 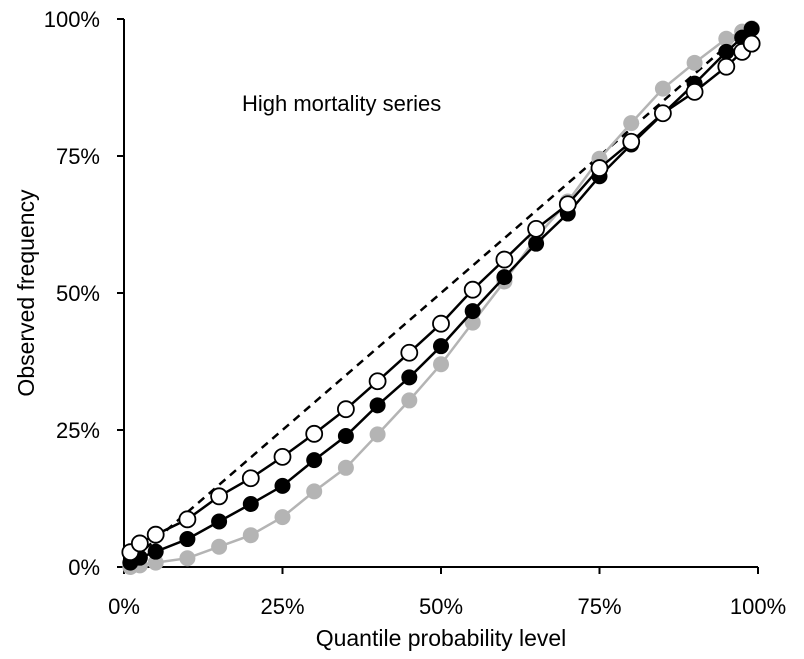 What do you see at coordinates (447, 593) in the screenshot?
I see `x-ticks: 0% 25% 50% 75% 100%` at bounding box center [447, 593].